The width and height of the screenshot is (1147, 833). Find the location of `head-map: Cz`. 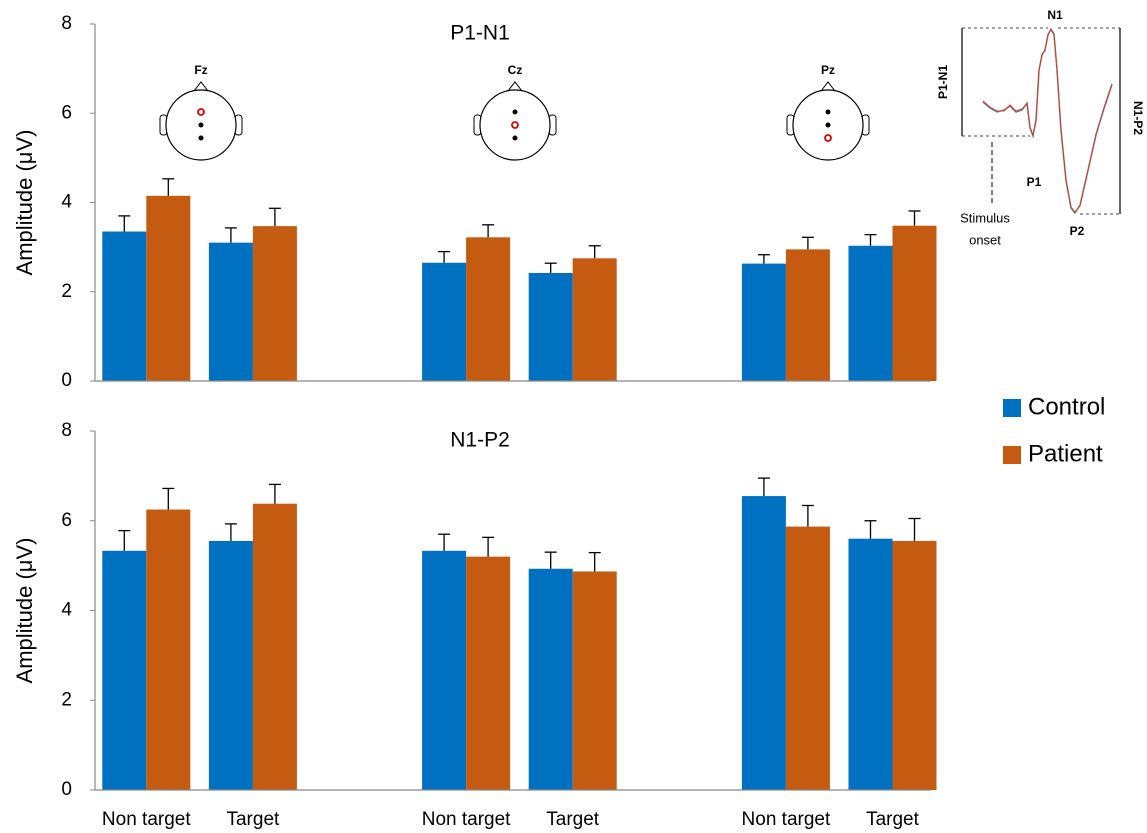

head-map: Cz is located at coordinates (515, 112).